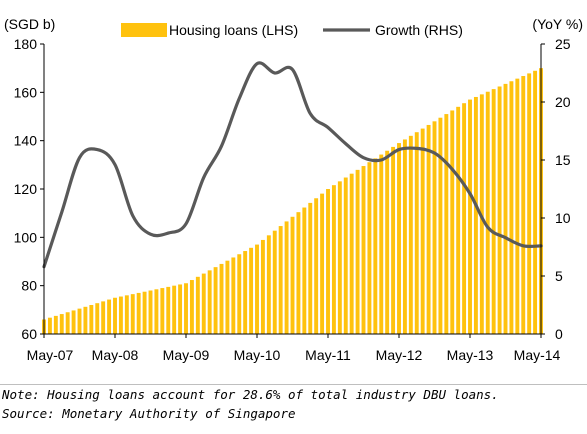 This screenshot has height=434, width=587. What do you see at coordinates (149, 413) in the screenshot?
I see `source-text: Source: Monetary Authority of Singapore` at bounding box center [149, 413].